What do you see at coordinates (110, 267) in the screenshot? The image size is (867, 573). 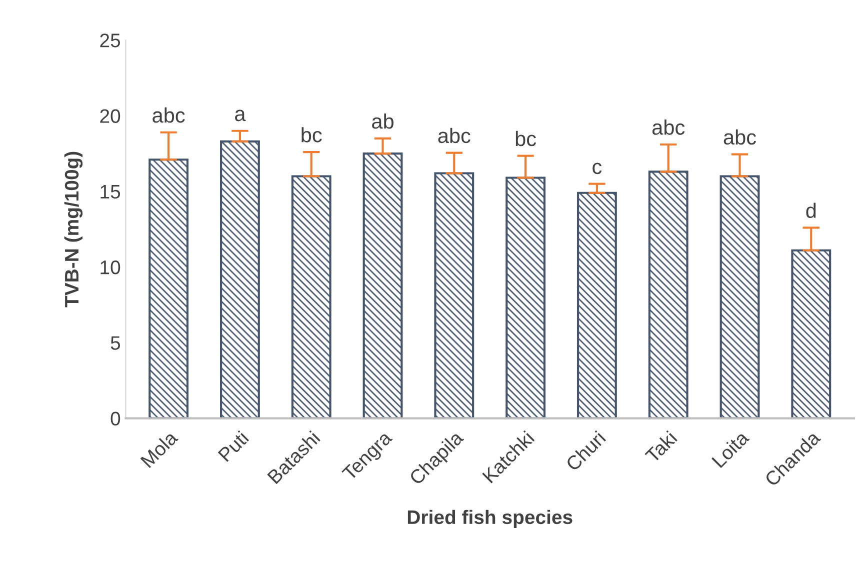 I see `y-tick-label: 10` at bounding box center [110, 267].